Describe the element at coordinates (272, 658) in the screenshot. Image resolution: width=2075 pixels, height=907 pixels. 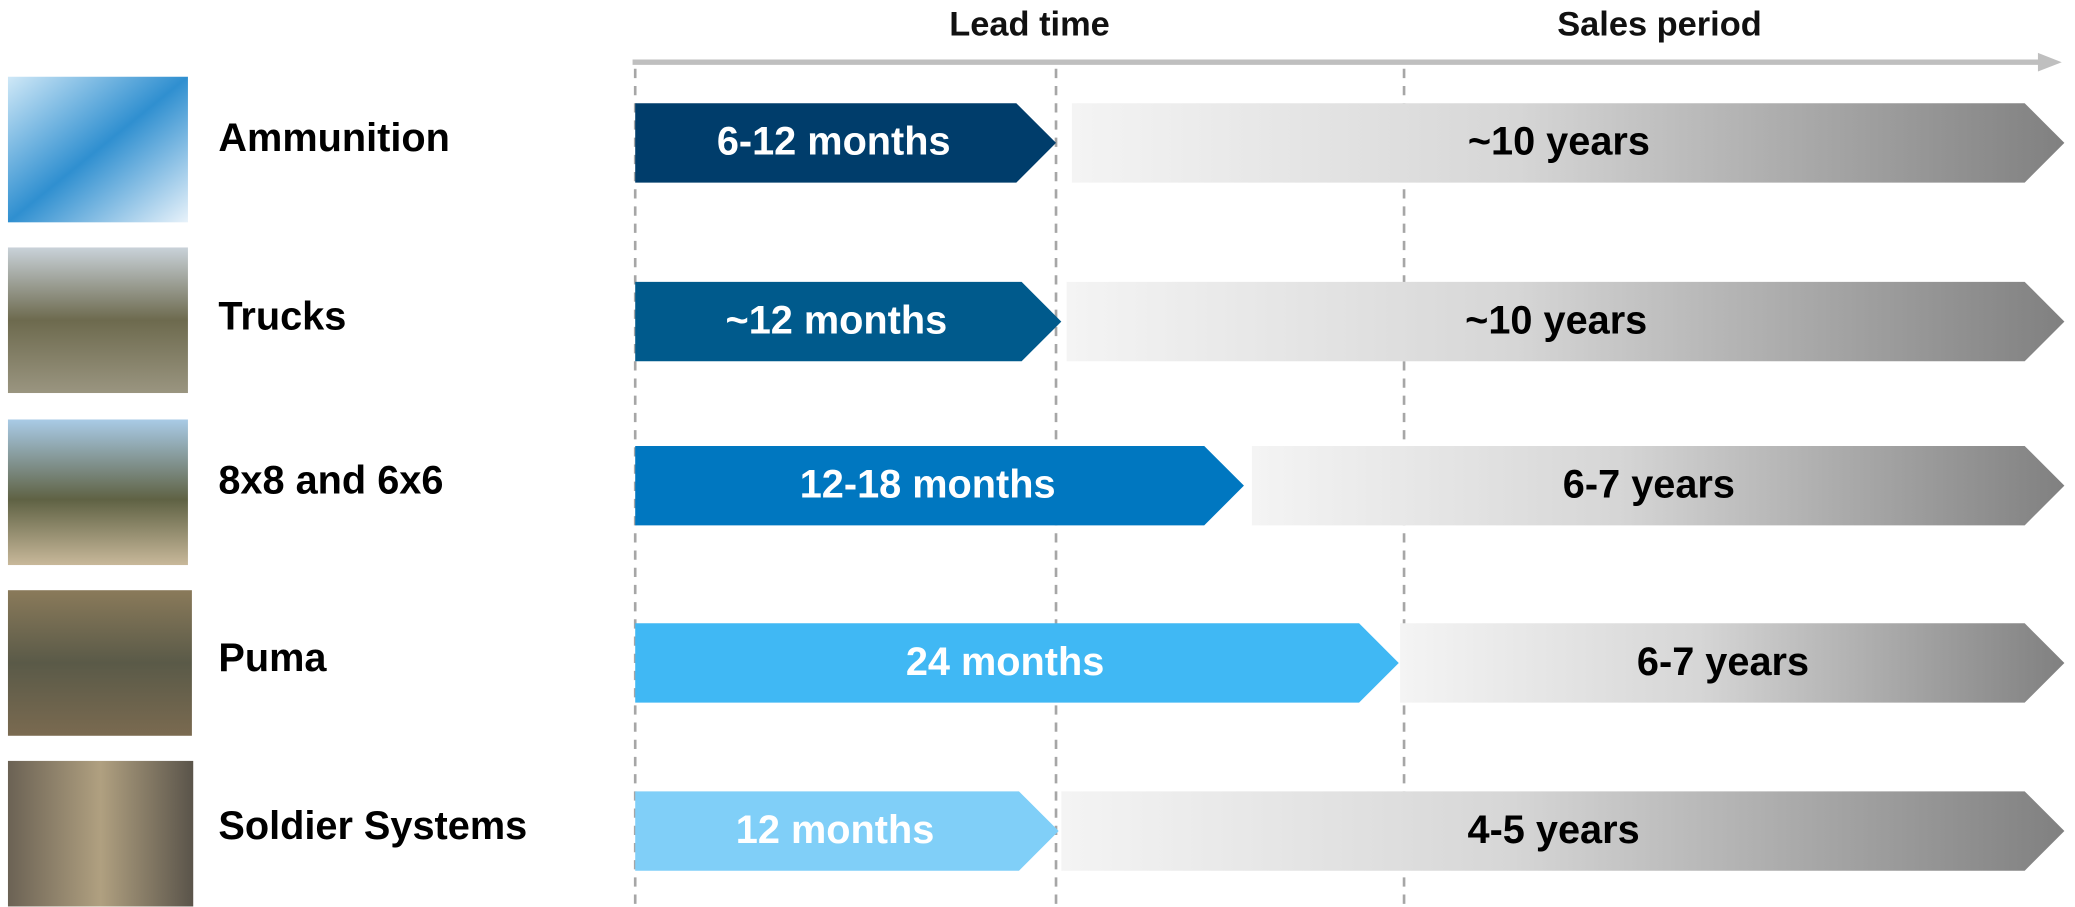
I see `row-label: Puma` at that location.